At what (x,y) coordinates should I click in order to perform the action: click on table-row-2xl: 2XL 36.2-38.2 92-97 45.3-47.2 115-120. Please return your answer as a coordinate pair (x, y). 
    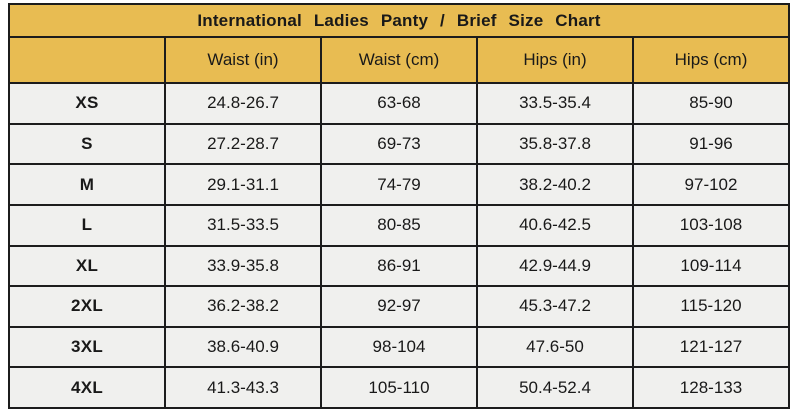
    Looking at the image, I should click on (399, 306).